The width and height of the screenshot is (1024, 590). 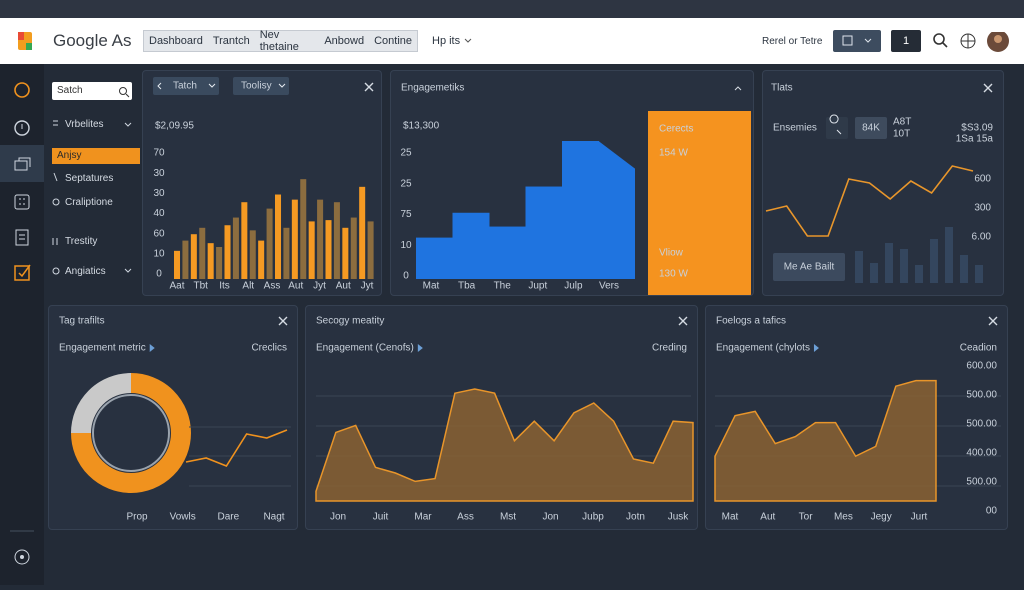 I want to click on nav-item: Anbowd, so click(x=344, y=41).